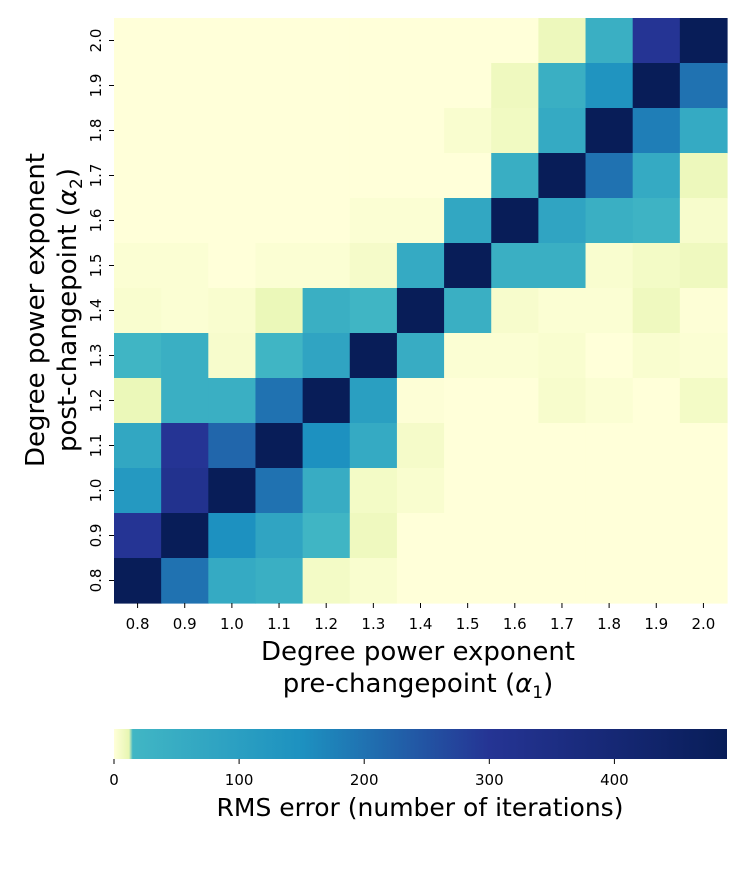 The width and height of the screenshot is (747, 872). What do you see at coordinates (96, 86) in the screenshot?
I see `y-tick-label: 1.9` at bounding box center [96, 86].